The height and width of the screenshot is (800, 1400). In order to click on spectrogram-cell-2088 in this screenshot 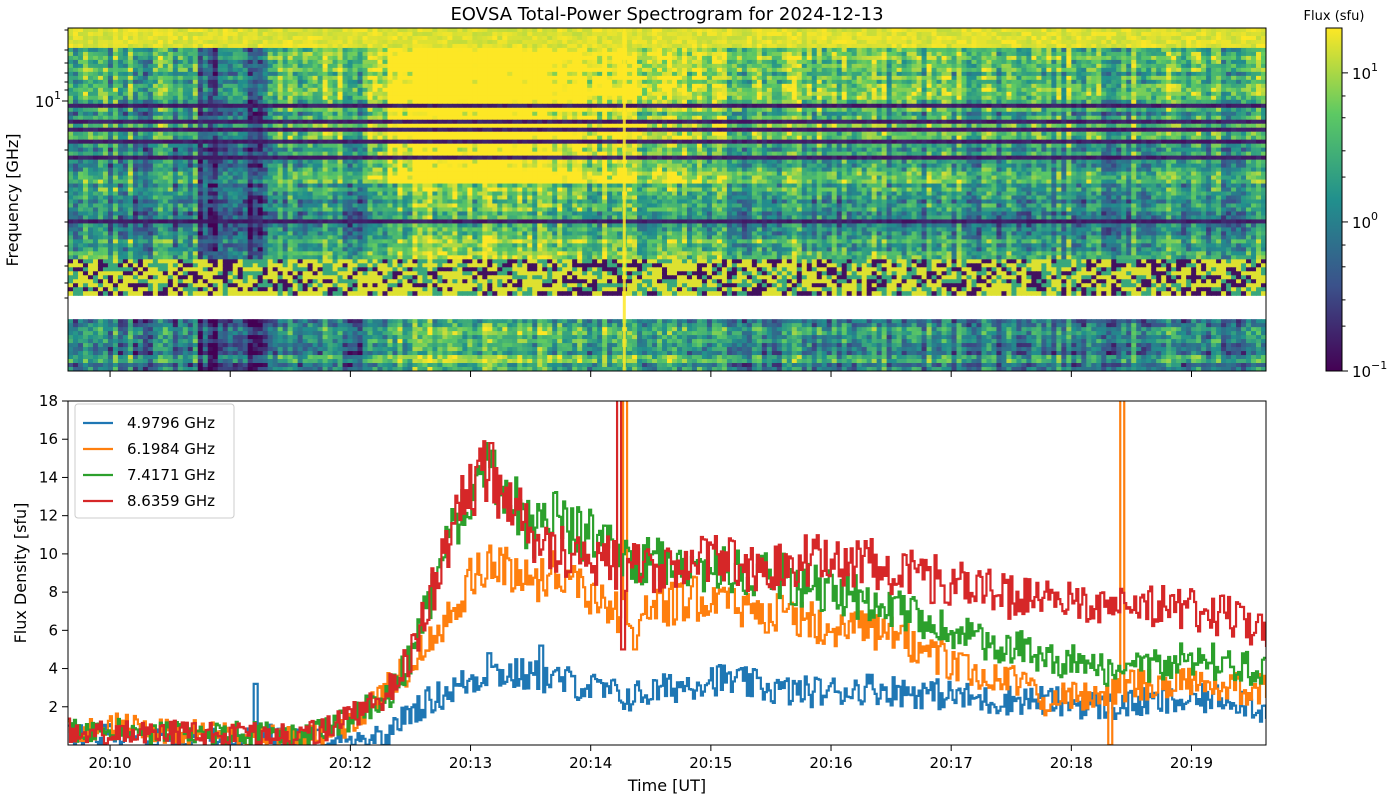, I will do `click(909, 62)`.